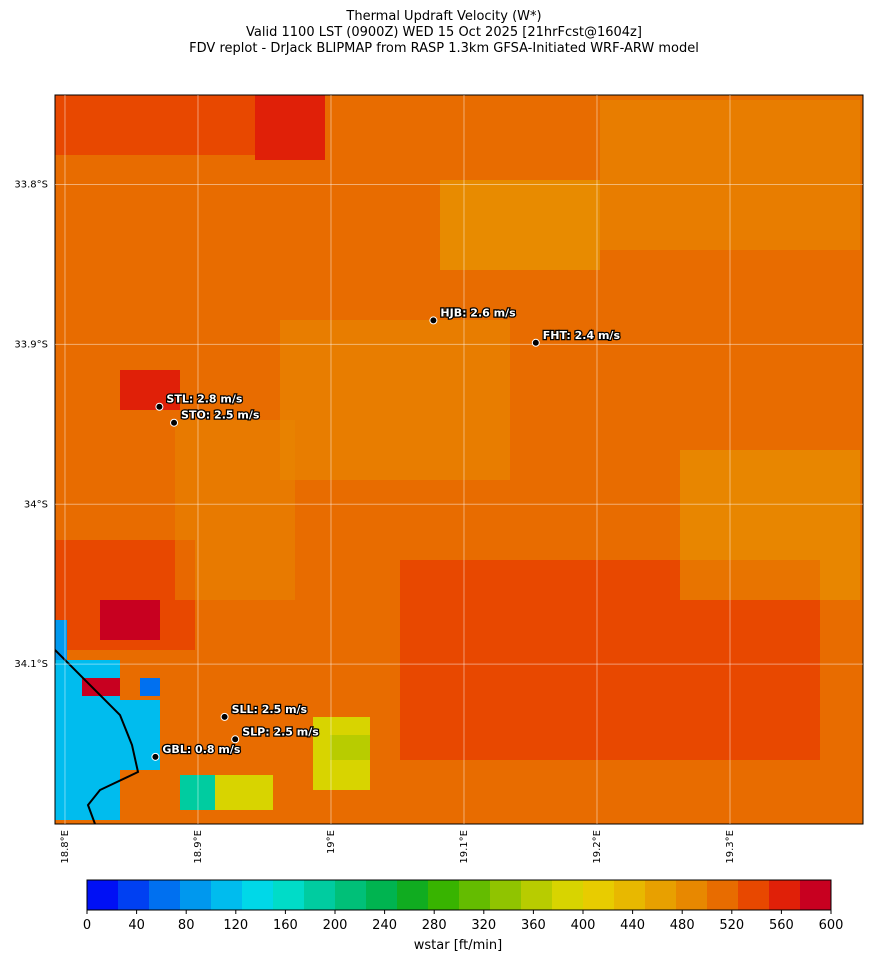  What do you see at coordinates (597, 847) in the screenshot?
I see `x-tick-label: 19.2°E` at bounding box center [597, 847].